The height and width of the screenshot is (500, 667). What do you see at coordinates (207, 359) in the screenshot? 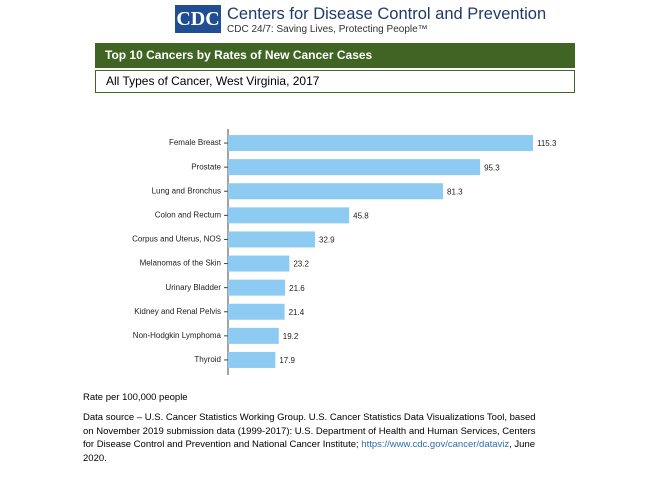
I see `category-label: Thyroid` at bounding box center [207, 359].